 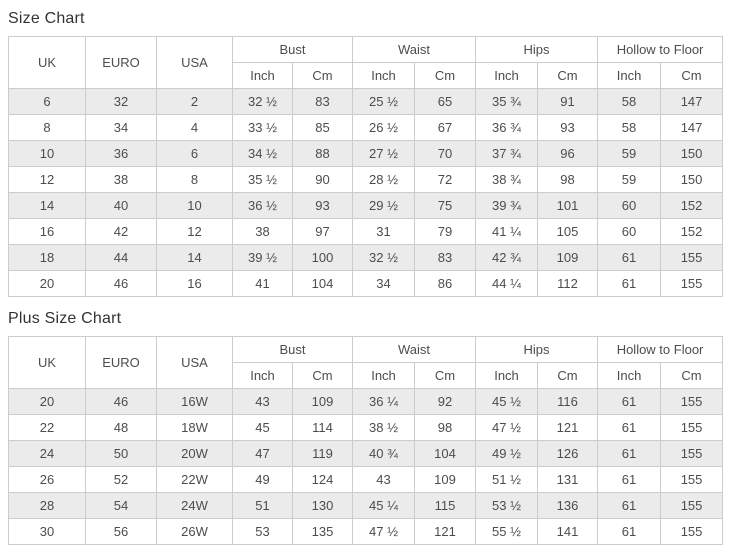 What do you see at coordinates (629, 153) in the screenshot?
I see `table-cell: 59` at bounding box center [629, 153].